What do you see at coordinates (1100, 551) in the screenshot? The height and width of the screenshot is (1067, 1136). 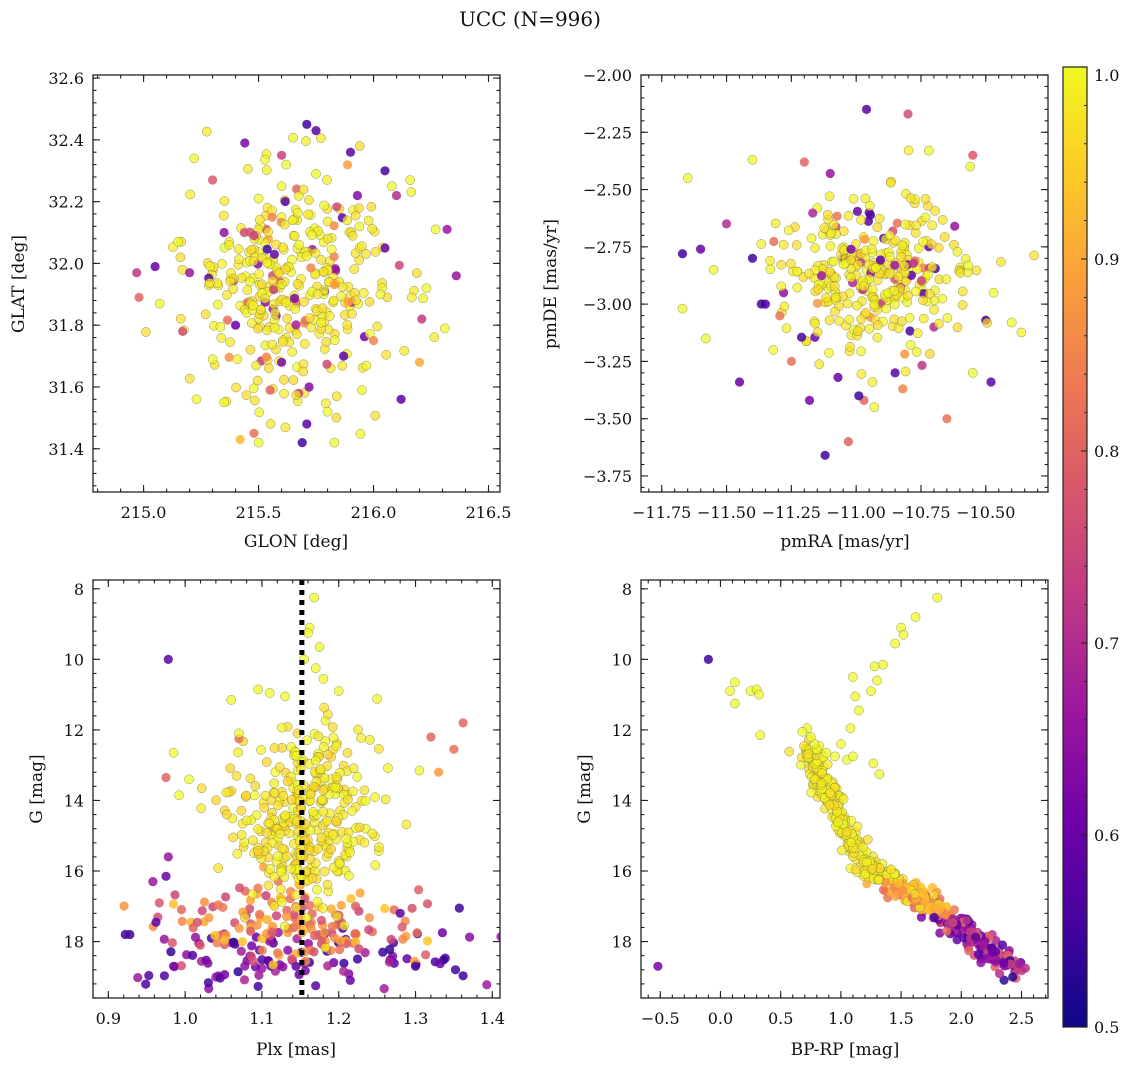 I see `colorbar-ticks: 0.5 0.6 0.7 0.8 0.9 1.0` at bounding box center [1100, 551].